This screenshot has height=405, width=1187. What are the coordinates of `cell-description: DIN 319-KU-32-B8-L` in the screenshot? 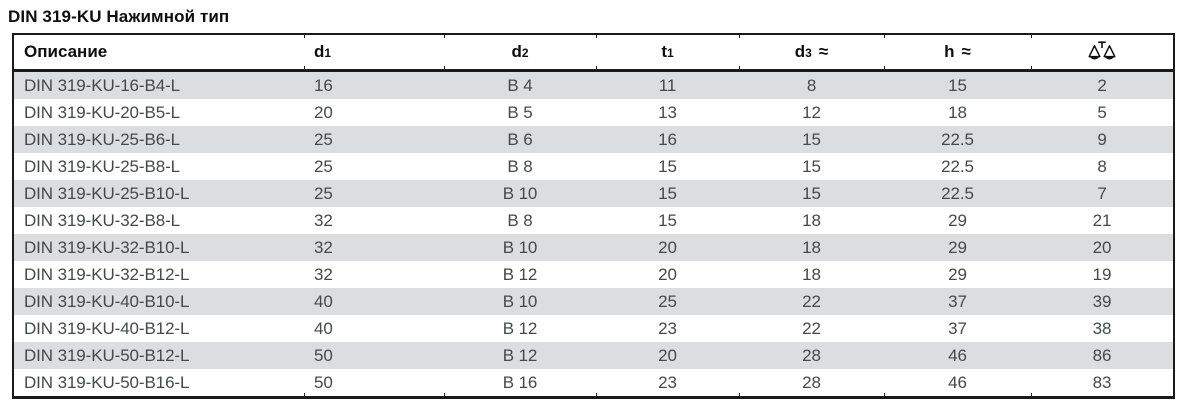 It's located at (102, 220).